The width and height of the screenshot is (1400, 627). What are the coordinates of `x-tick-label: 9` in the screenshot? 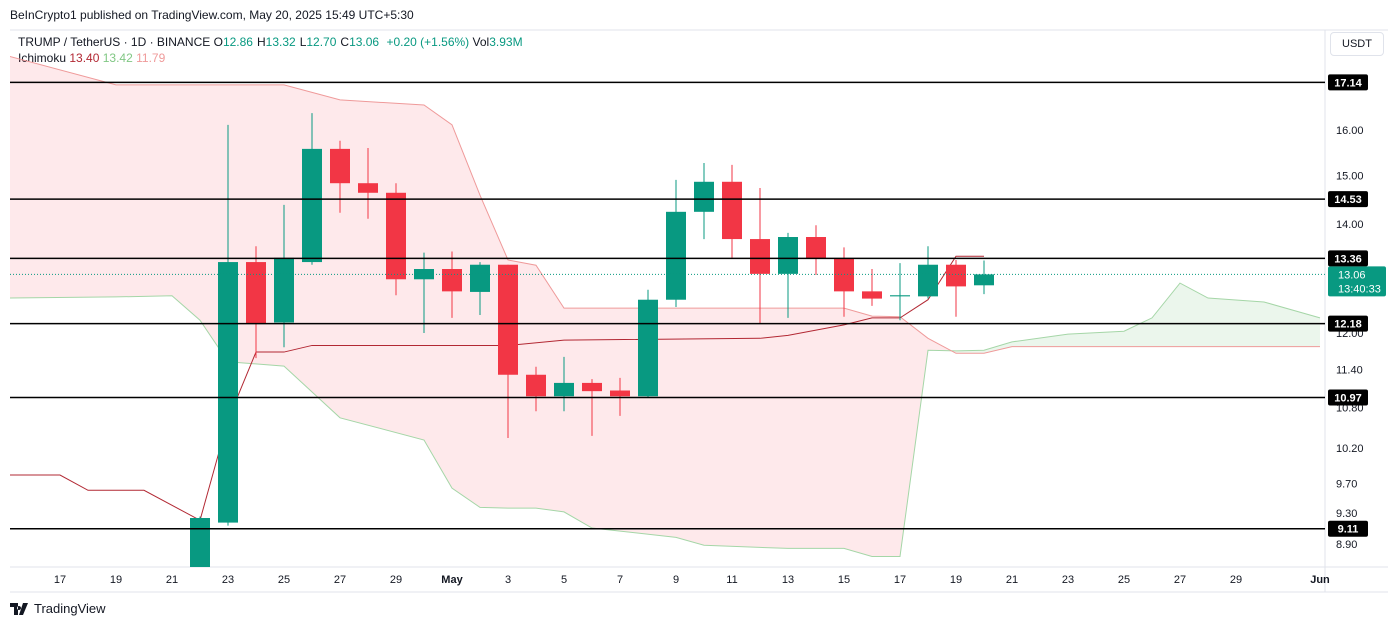 It's located at (676, 580).